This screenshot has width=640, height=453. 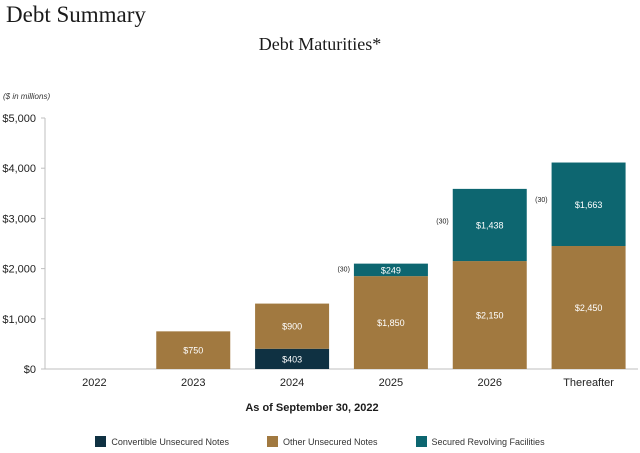 What do you see at coordinates (391, 383) in the screenshot?
I see `x-tick-label: 2025` at bounding box center [391, 383].